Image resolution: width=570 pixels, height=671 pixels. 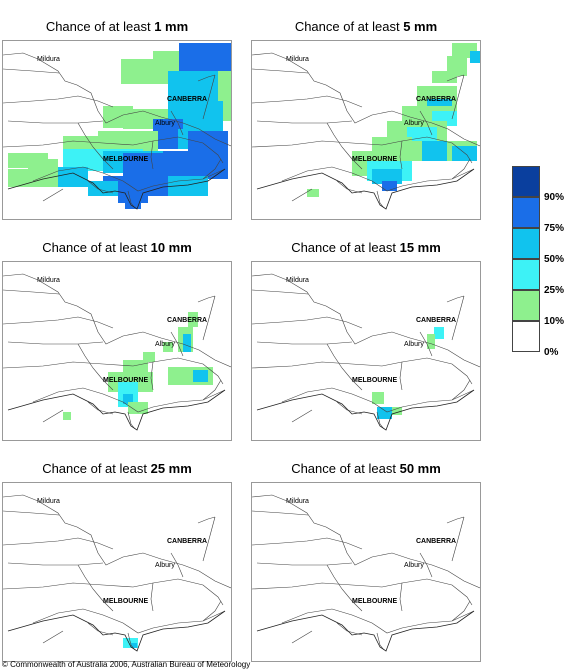 I want to click on panel-title: Chance of at least 1 mm, so click(x=117, y=26).